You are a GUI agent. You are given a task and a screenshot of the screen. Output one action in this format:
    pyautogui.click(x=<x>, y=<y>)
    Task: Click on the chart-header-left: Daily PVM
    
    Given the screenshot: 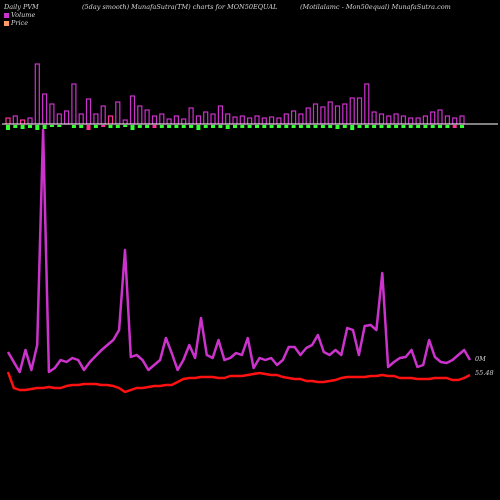 What is the action you would take?
    pyautogui.click(x=21, y=7)
    